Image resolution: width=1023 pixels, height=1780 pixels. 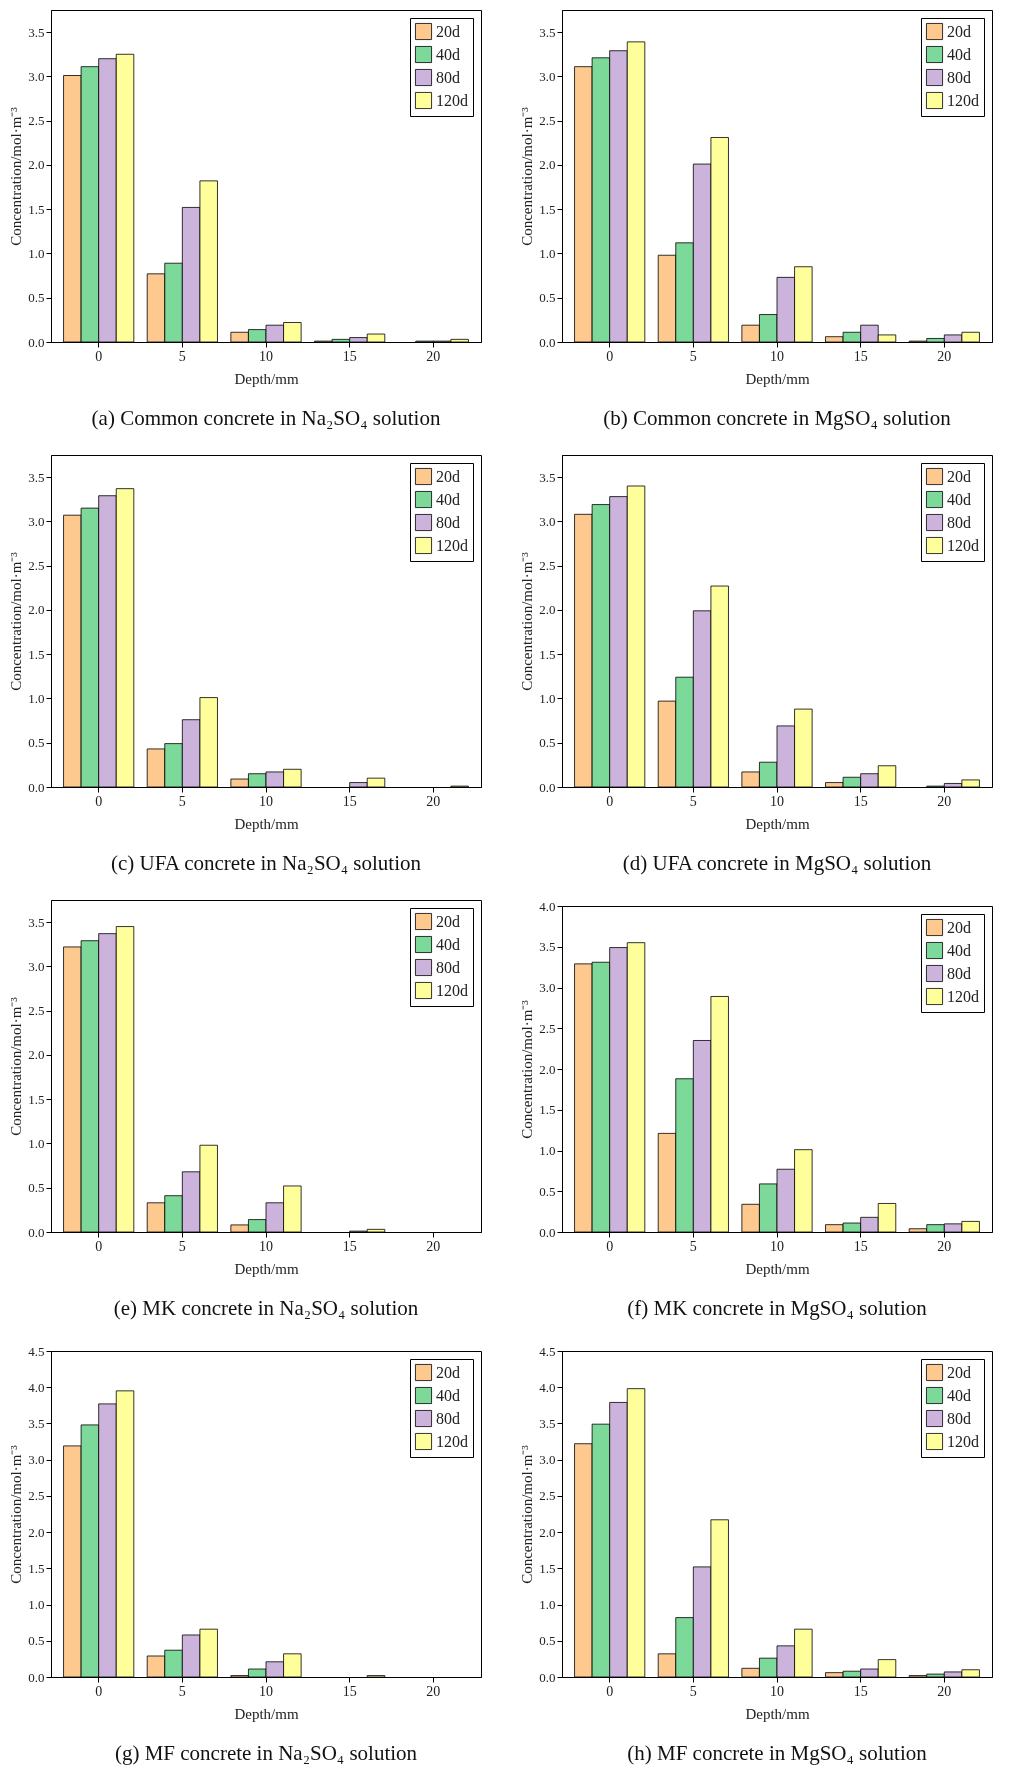 I want to click on text: (h) MF concrete in MgSO₄ solution, so click(x=777, y=1753).